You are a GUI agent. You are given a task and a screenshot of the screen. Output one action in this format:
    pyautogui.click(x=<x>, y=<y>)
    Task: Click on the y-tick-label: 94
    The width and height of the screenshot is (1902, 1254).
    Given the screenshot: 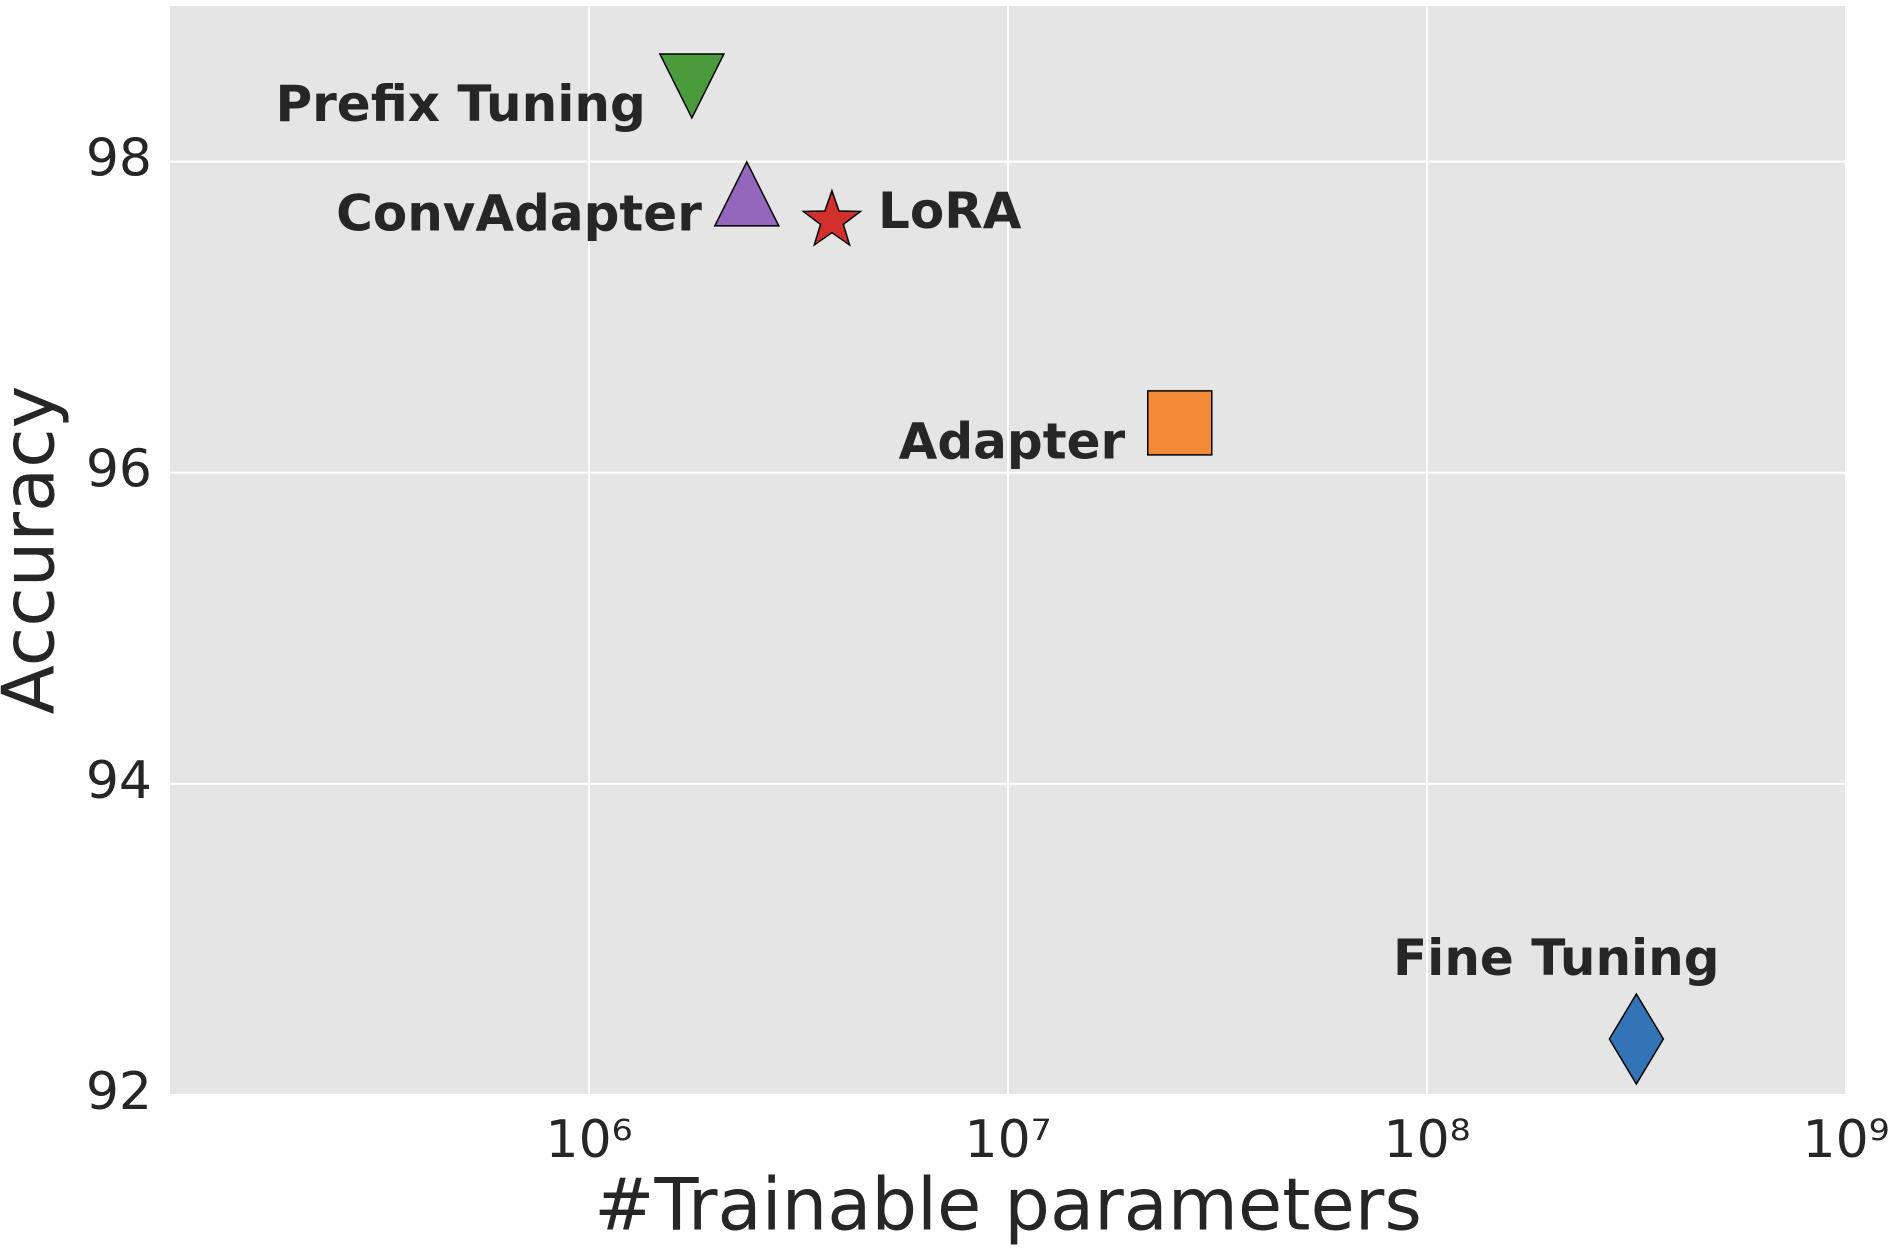 What is the action you would take?
    pyautogui.click(x=119, y=781)
    